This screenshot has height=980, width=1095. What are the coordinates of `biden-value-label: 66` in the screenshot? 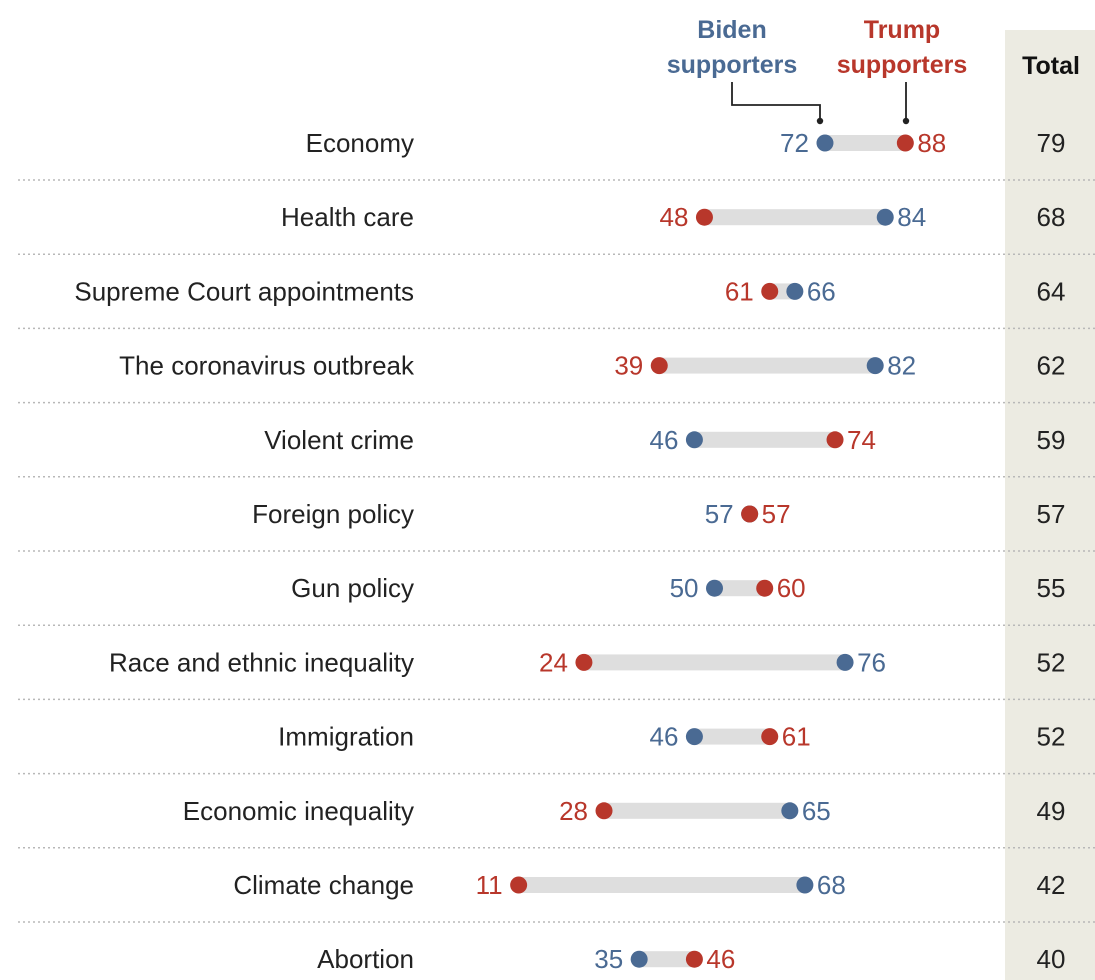 It's located at (821, 291).